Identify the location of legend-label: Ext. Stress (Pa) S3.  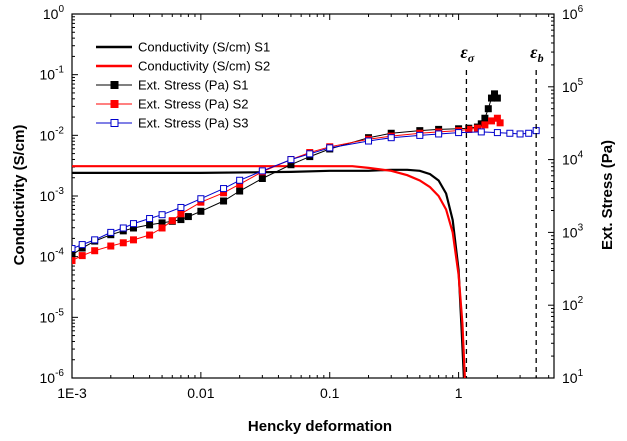
(193, 123).